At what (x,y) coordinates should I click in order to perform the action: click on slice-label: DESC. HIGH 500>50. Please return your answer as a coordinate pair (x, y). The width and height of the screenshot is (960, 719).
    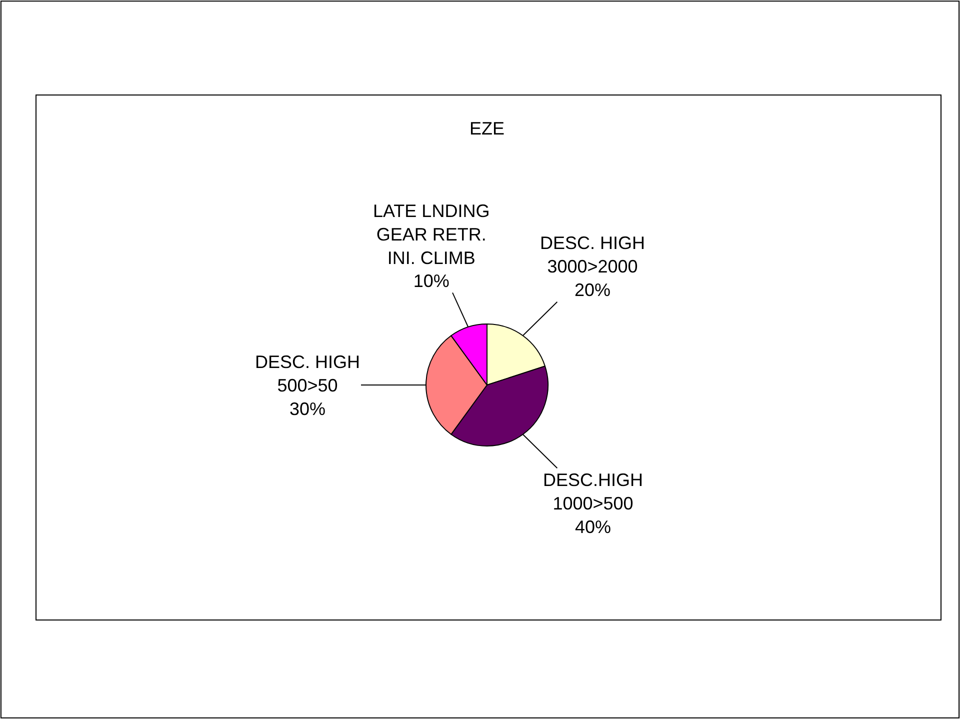
    Looking at the image, I should click on (307, 374).